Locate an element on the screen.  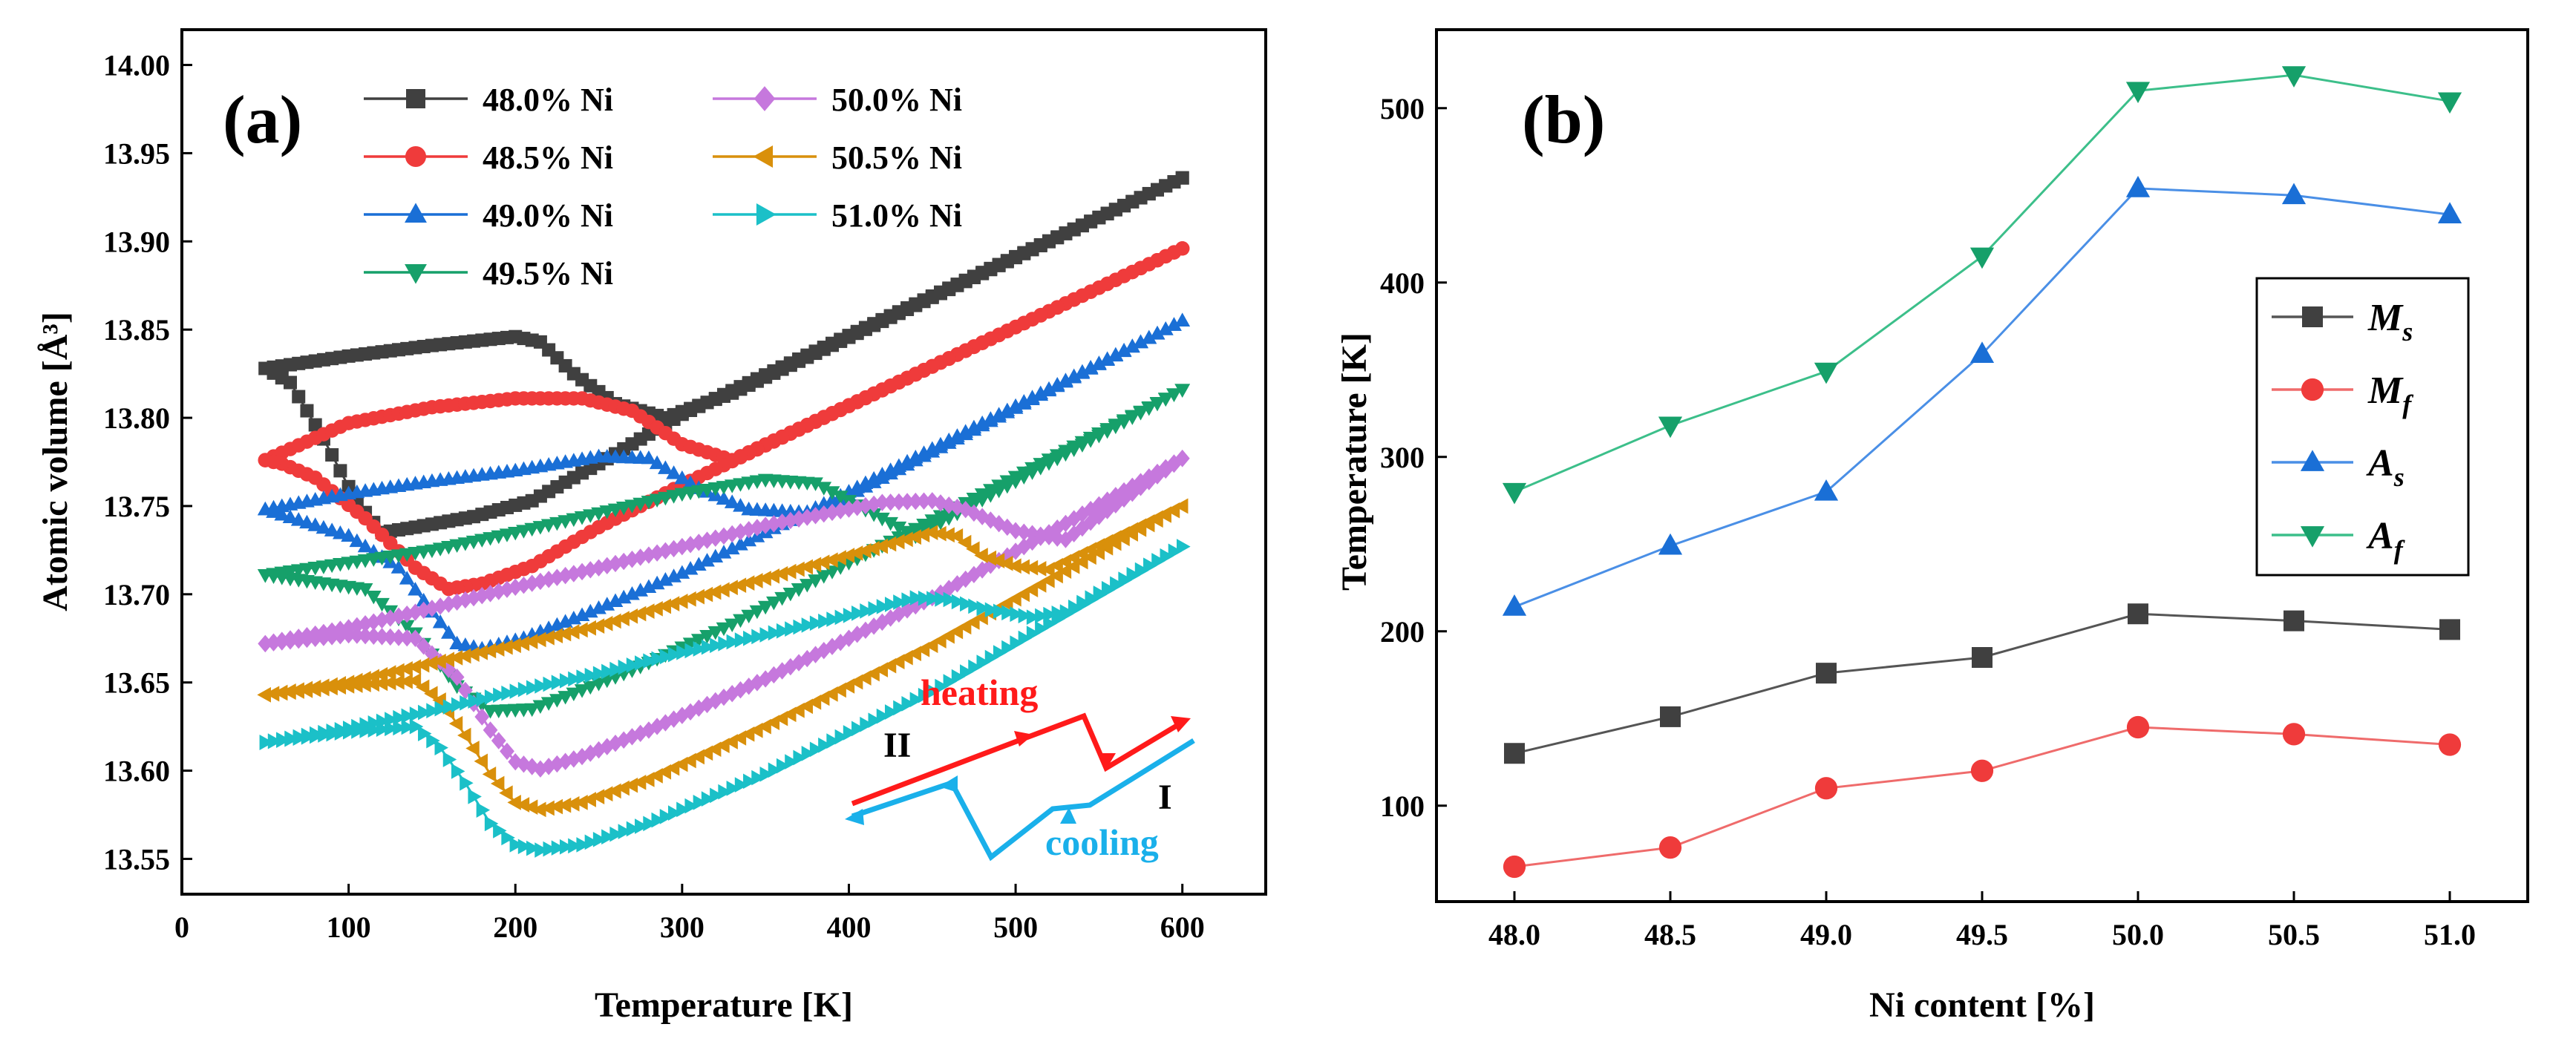
panel-b-x-tick-label: 49.5 is located at coordinates (1982, 935).